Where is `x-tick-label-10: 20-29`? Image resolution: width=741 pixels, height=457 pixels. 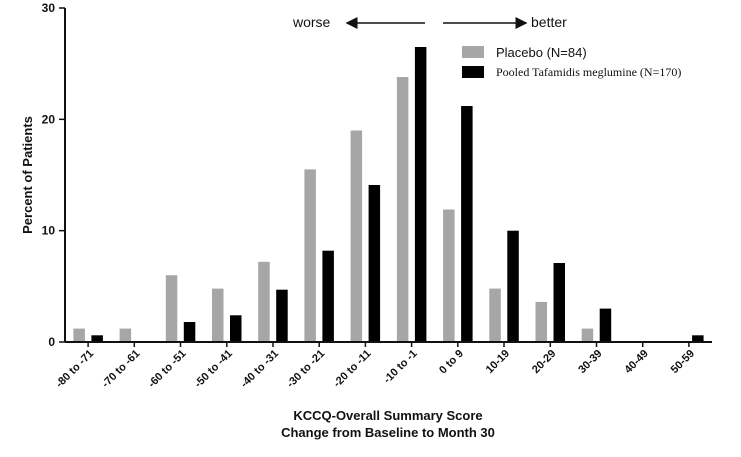 x-tick-label-10: 20-29 is located at coordinates (544, 362).